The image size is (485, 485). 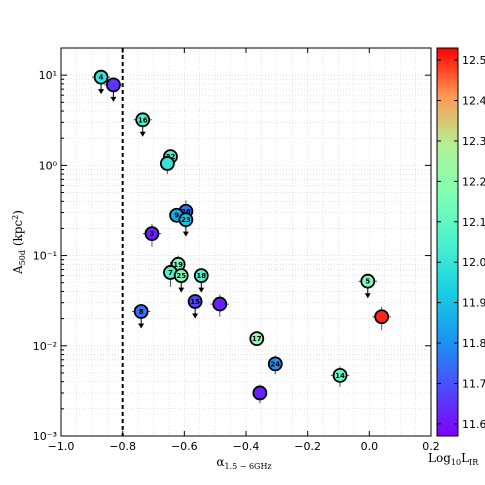 I want to click on y-tick-label: 10⁰, so click(x=48, y=165).